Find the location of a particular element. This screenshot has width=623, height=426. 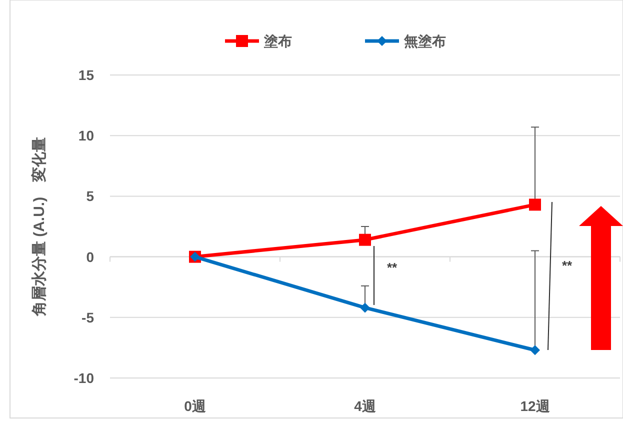

y-tick-label: 10 is located at coordinates (86, 136).